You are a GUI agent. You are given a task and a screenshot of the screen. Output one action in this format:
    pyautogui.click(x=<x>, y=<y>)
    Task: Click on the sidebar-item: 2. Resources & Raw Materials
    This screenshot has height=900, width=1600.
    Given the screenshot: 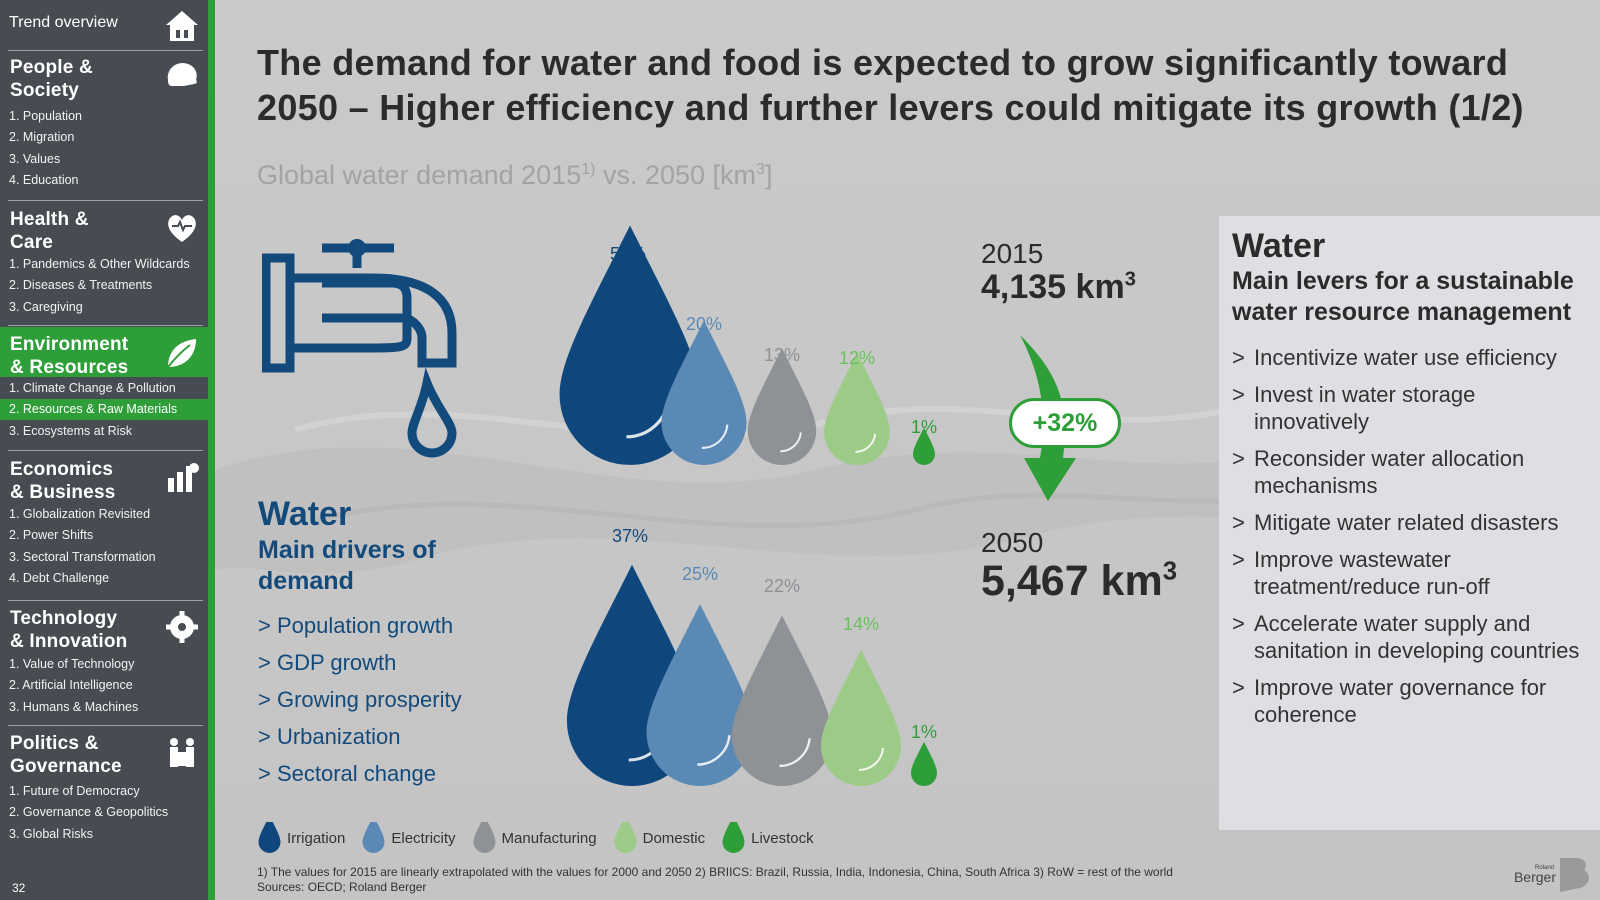 What is the action you would take?
    pyautogui.click(x=104, y=410)
    